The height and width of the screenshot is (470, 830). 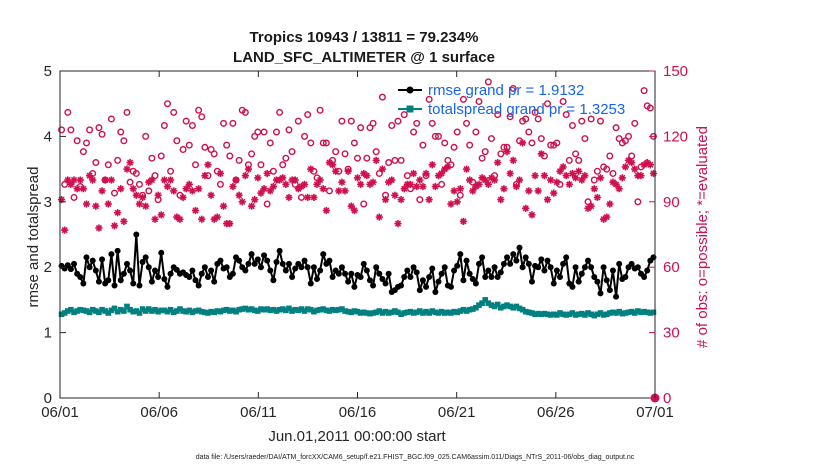 I want to click on x-tick-label: 06/06, so click(x=159, y=412).